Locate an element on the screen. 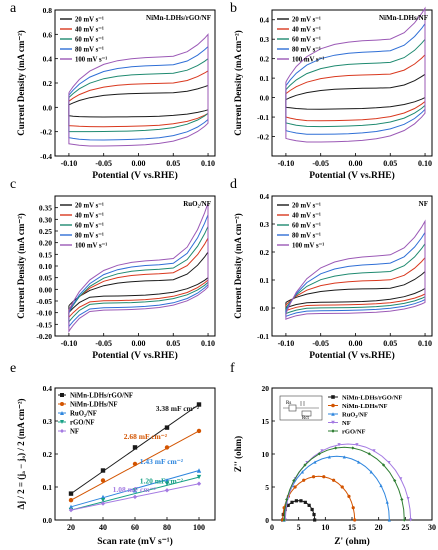  y-tick-label: 0.30 is located at coordinates (45, 219).